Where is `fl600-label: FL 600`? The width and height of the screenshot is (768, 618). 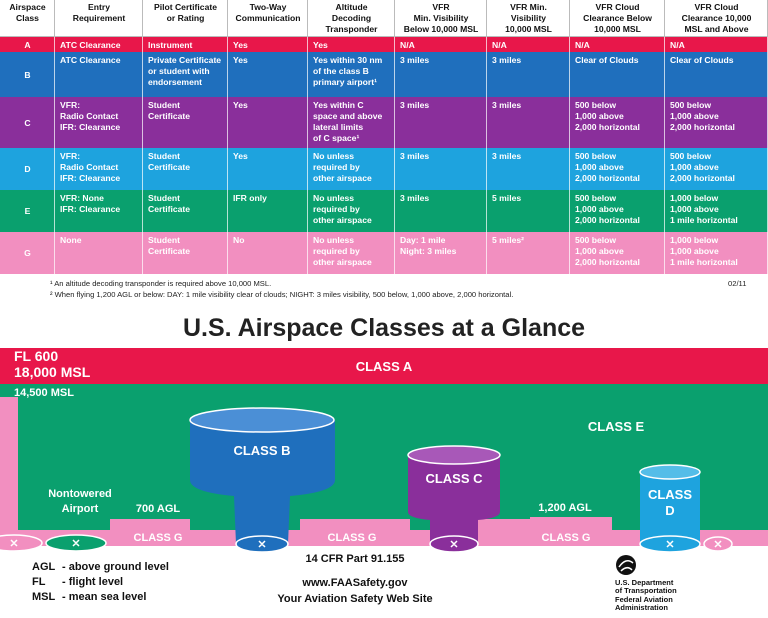
fl600-label: FL 600 is located at coordinates (36, 356).